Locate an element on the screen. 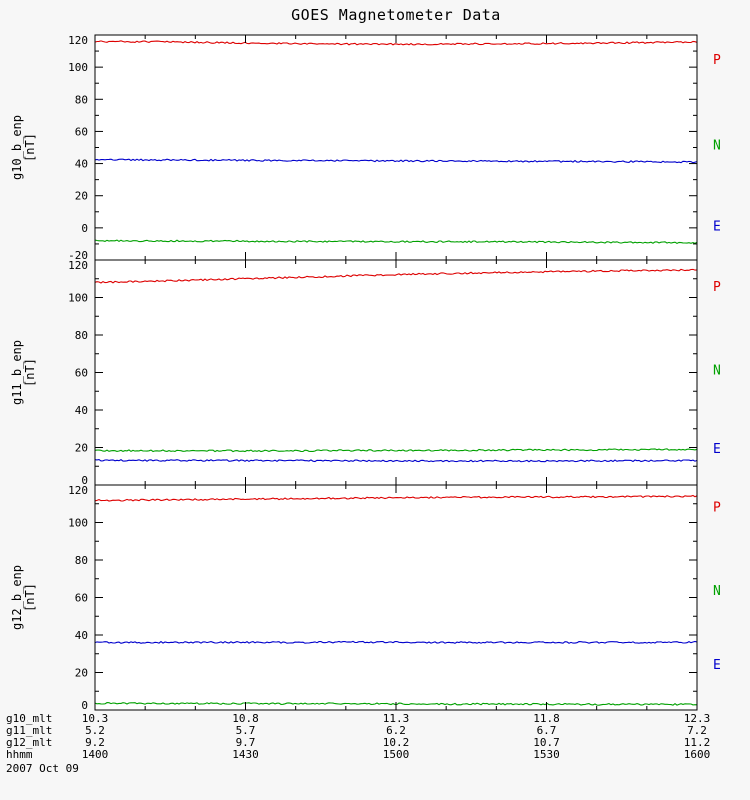  trace-g10_b_enp-P is located at coordinates (396, 43).